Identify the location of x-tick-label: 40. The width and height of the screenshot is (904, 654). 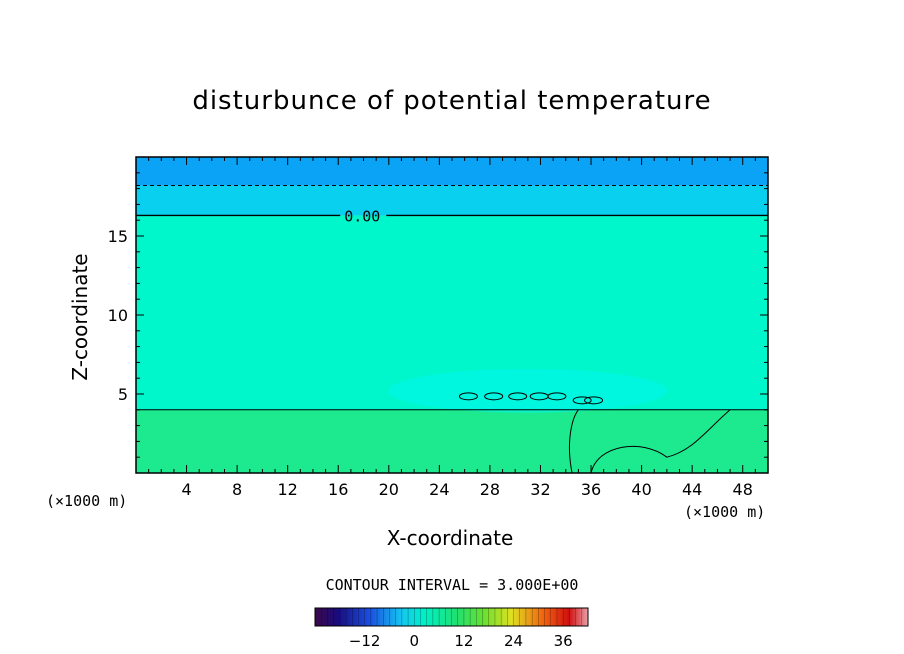
(641, 489).